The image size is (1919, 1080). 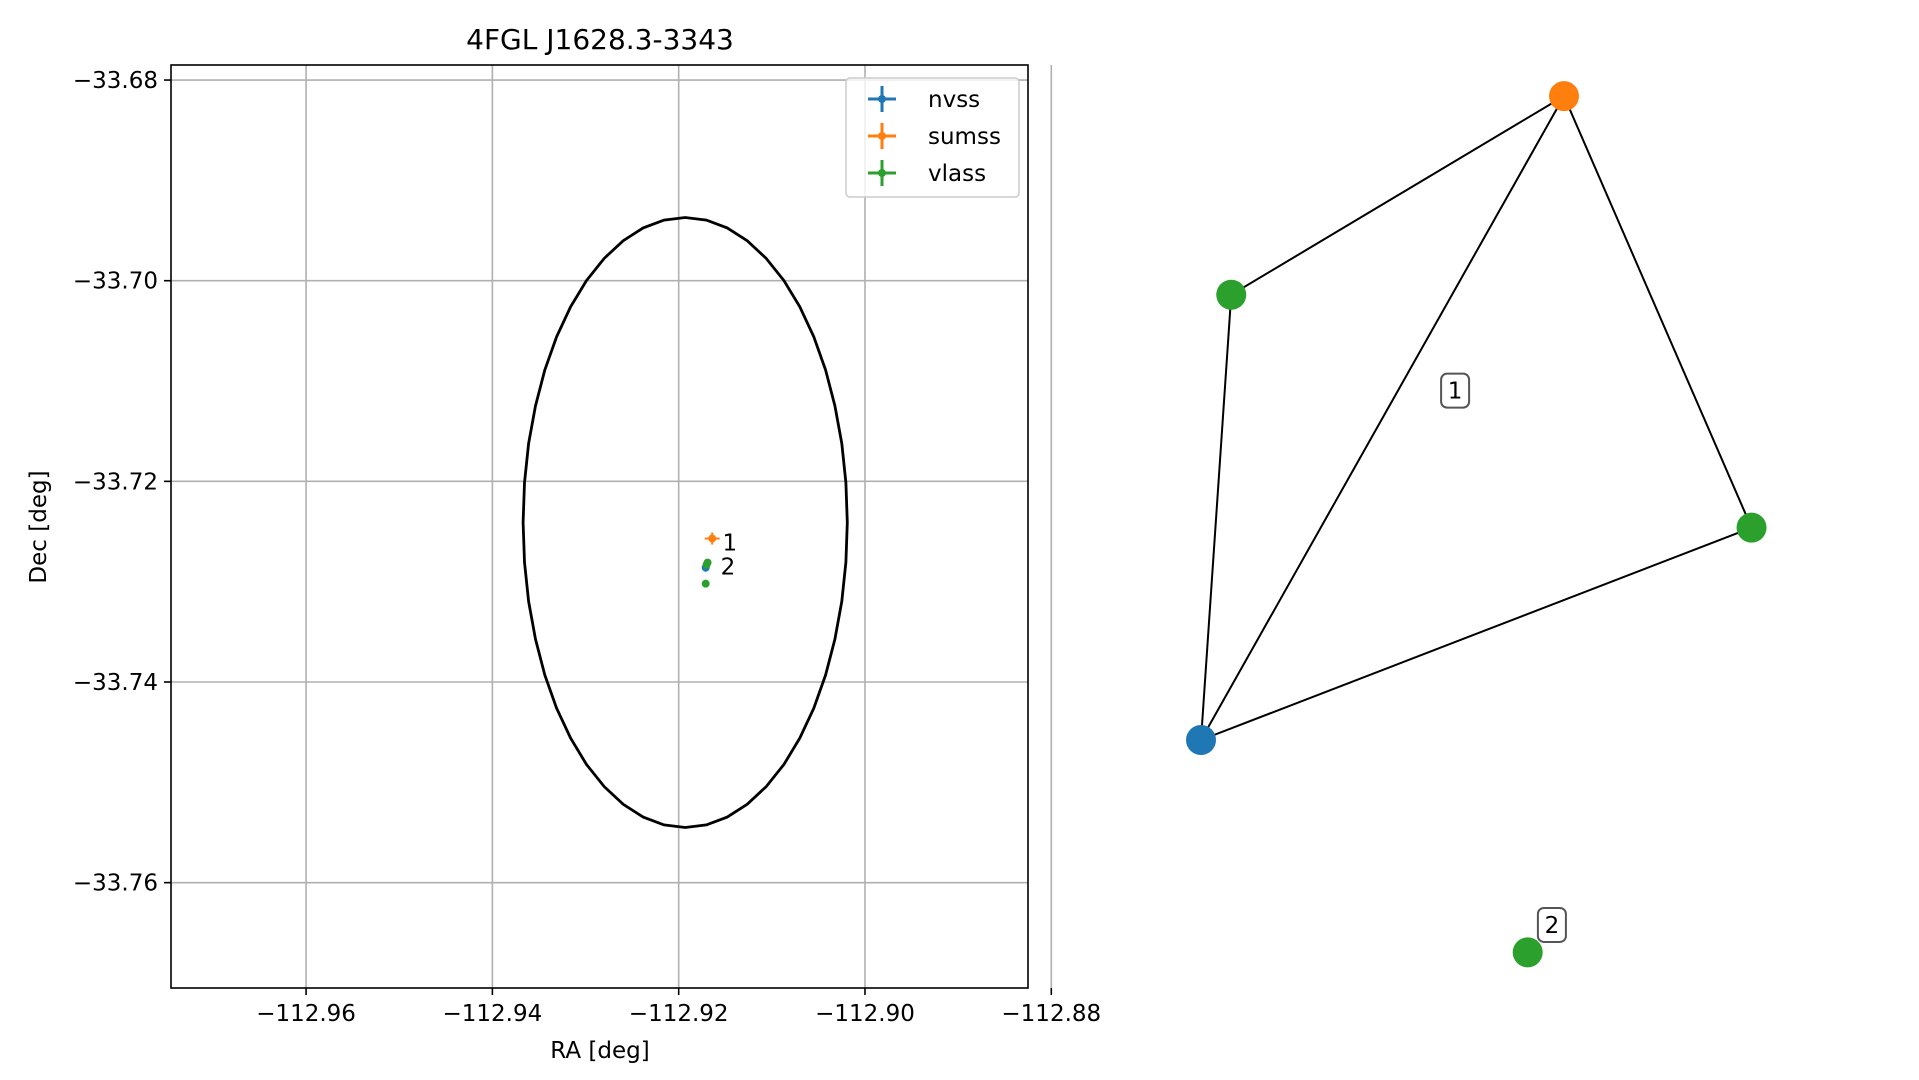 I want to click on legend-vlass-marker, so click(x=882, y=173).